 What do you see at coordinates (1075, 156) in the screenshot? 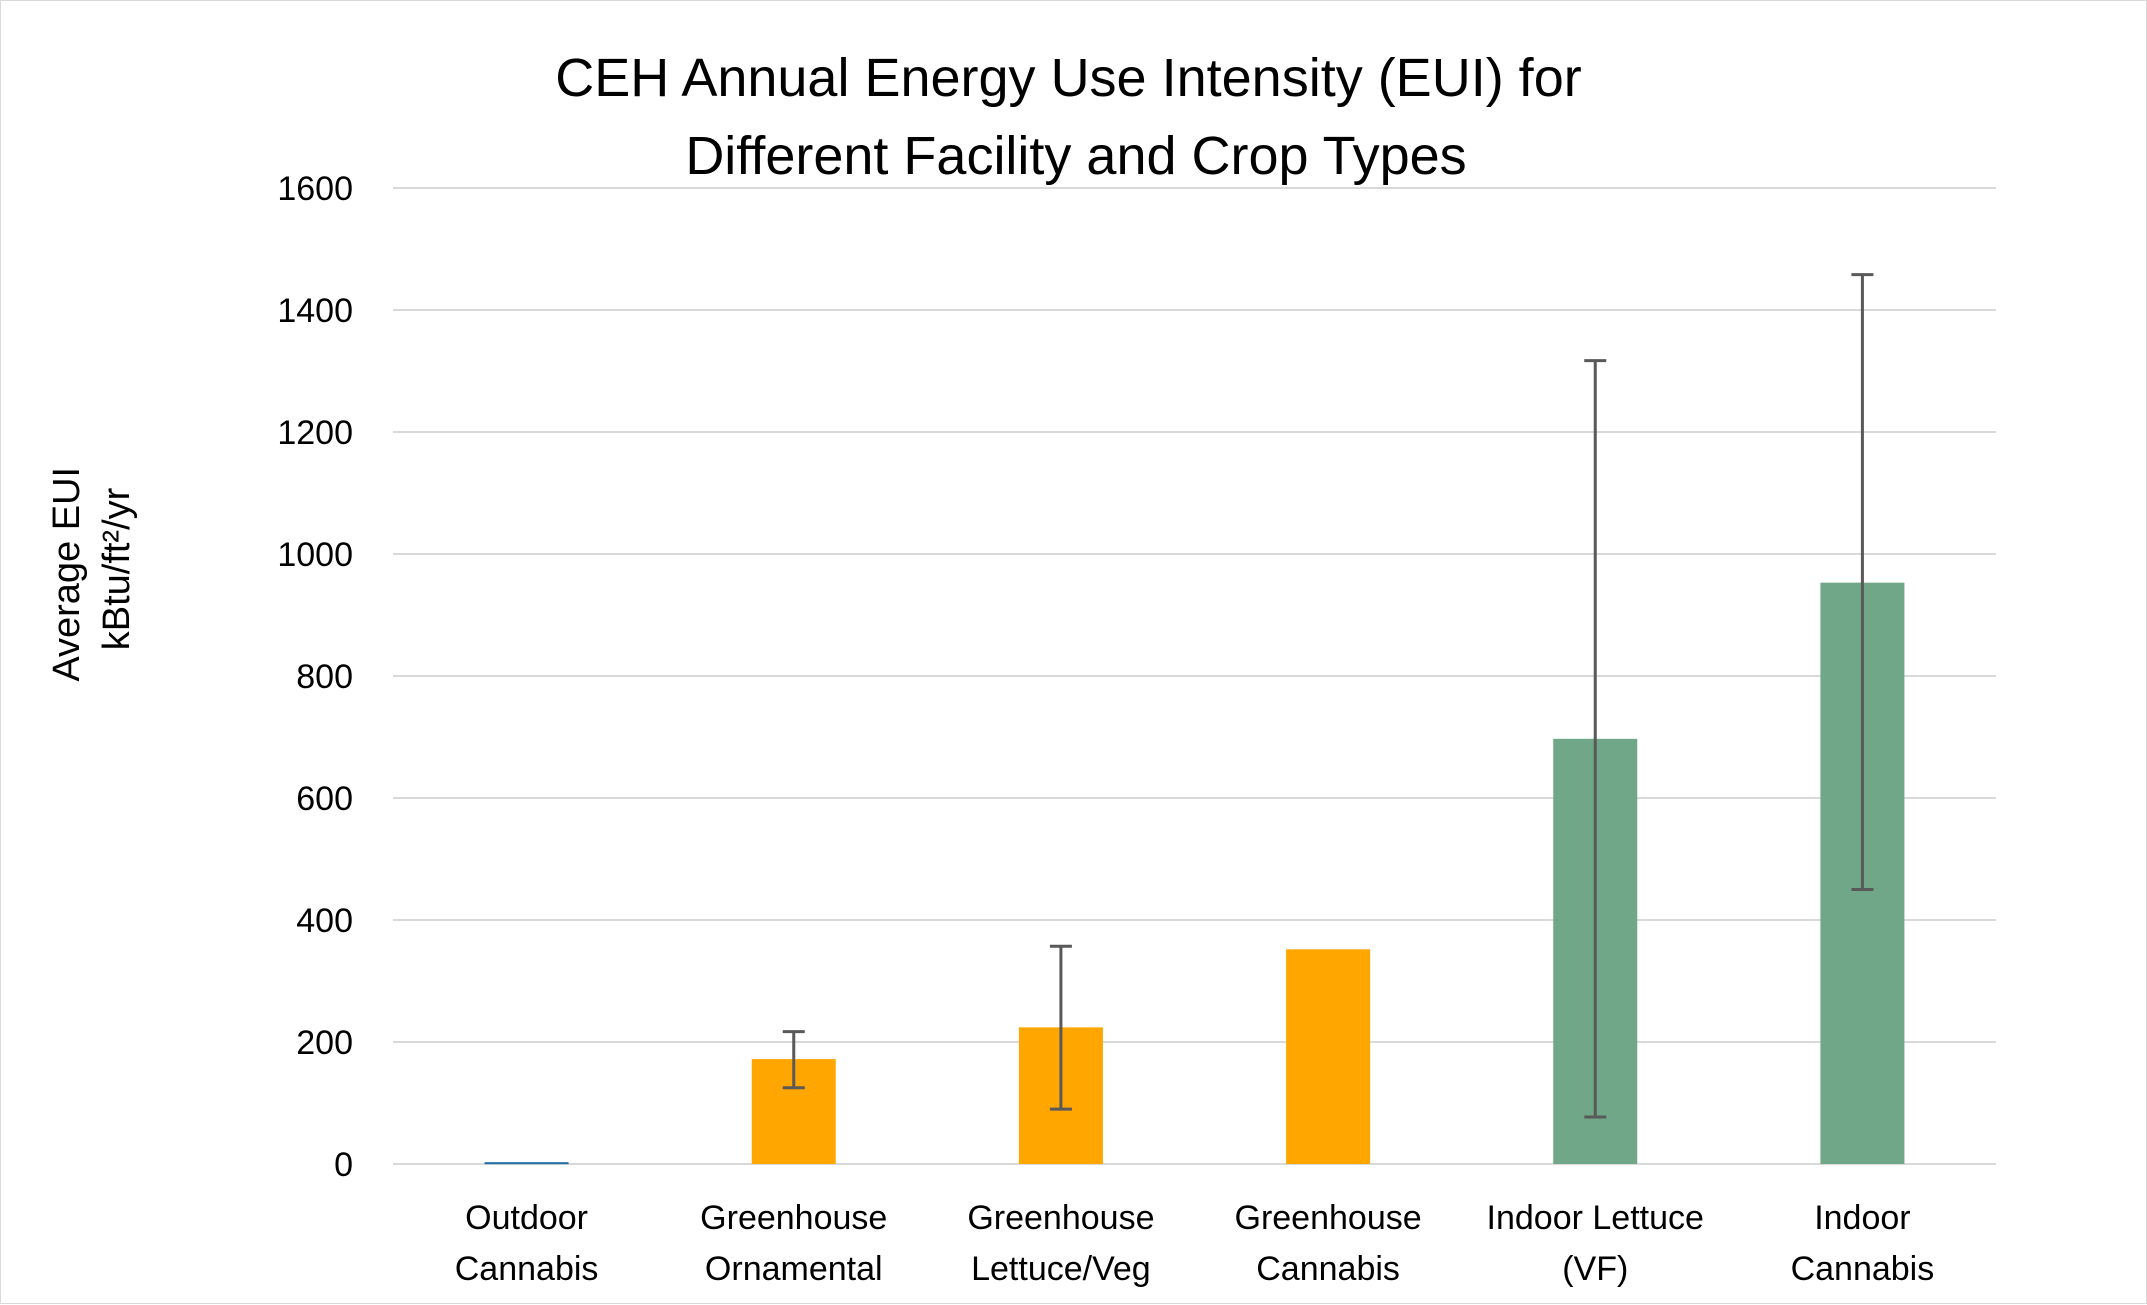
I see `chart-title-line-2: Different Facility and Crop Types` at bounding box center [1075, 156].